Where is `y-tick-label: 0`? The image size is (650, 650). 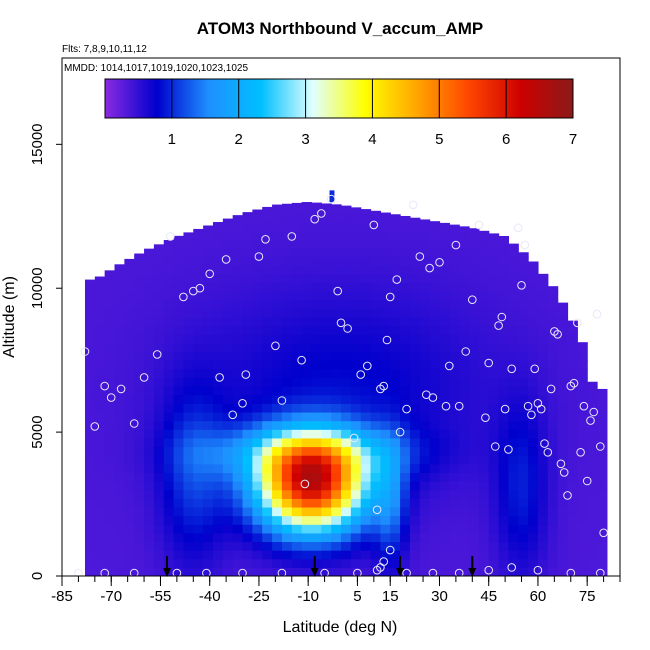
y-tick-label: 0 is located at coordinates (37, 576).